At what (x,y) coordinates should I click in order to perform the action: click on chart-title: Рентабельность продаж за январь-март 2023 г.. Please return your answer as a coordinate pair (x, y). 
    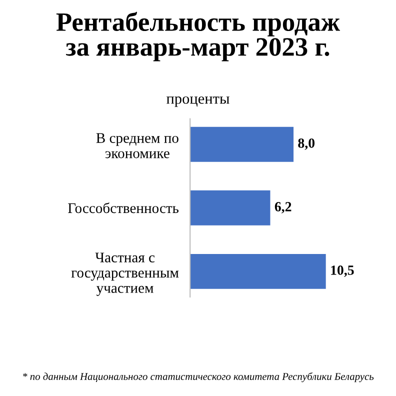
    Looking at the image, I should click on (198, 37).